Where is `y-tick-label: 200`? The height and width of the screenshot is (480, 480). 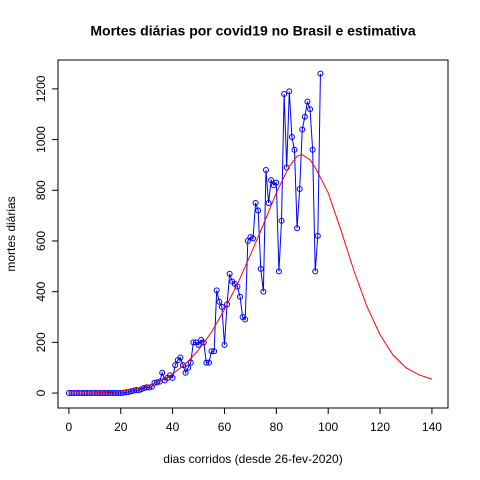
y-tick-label: 200 is located at coordinates (41, 342).